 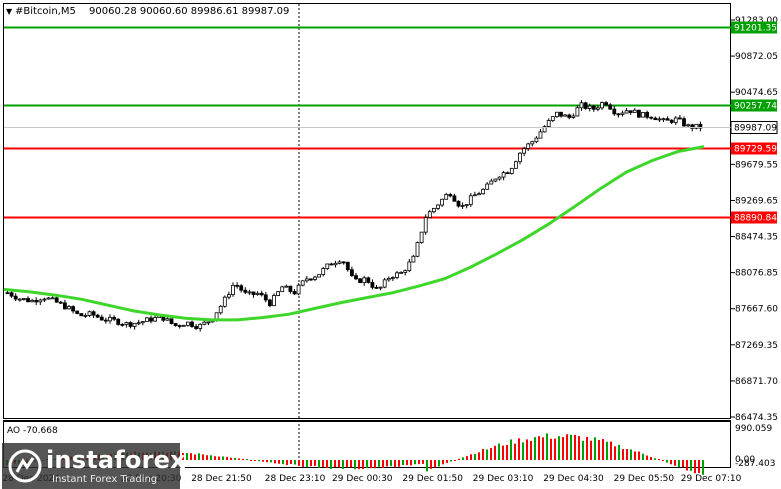 I want to click on price-tick-label: 90474.65, so click(x=756, y=93).